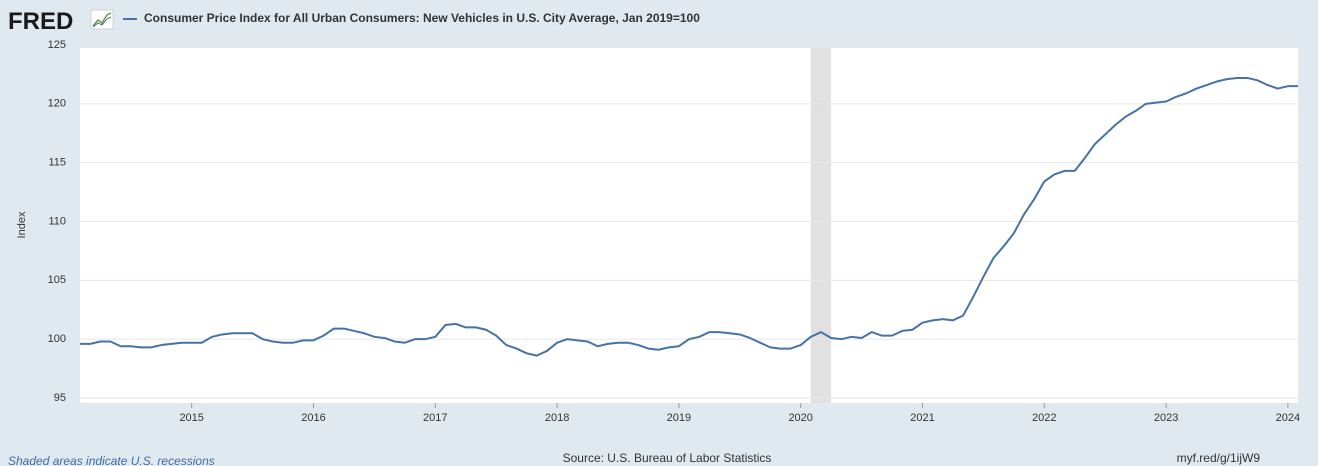 The width and height of the screenshot is (1318, 466). I want to click on x-tick-label: 2020, so click(800, 418).